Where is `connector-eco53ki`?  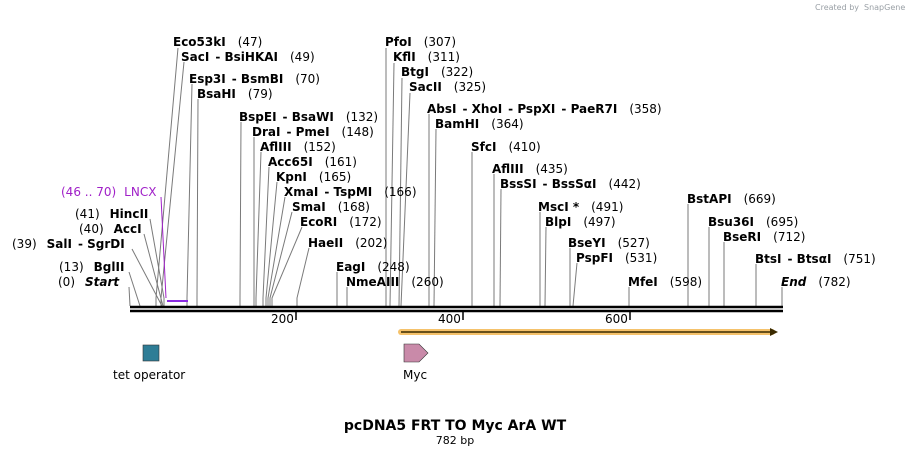 connector-eco53ki is located at coordinates (167, 176).